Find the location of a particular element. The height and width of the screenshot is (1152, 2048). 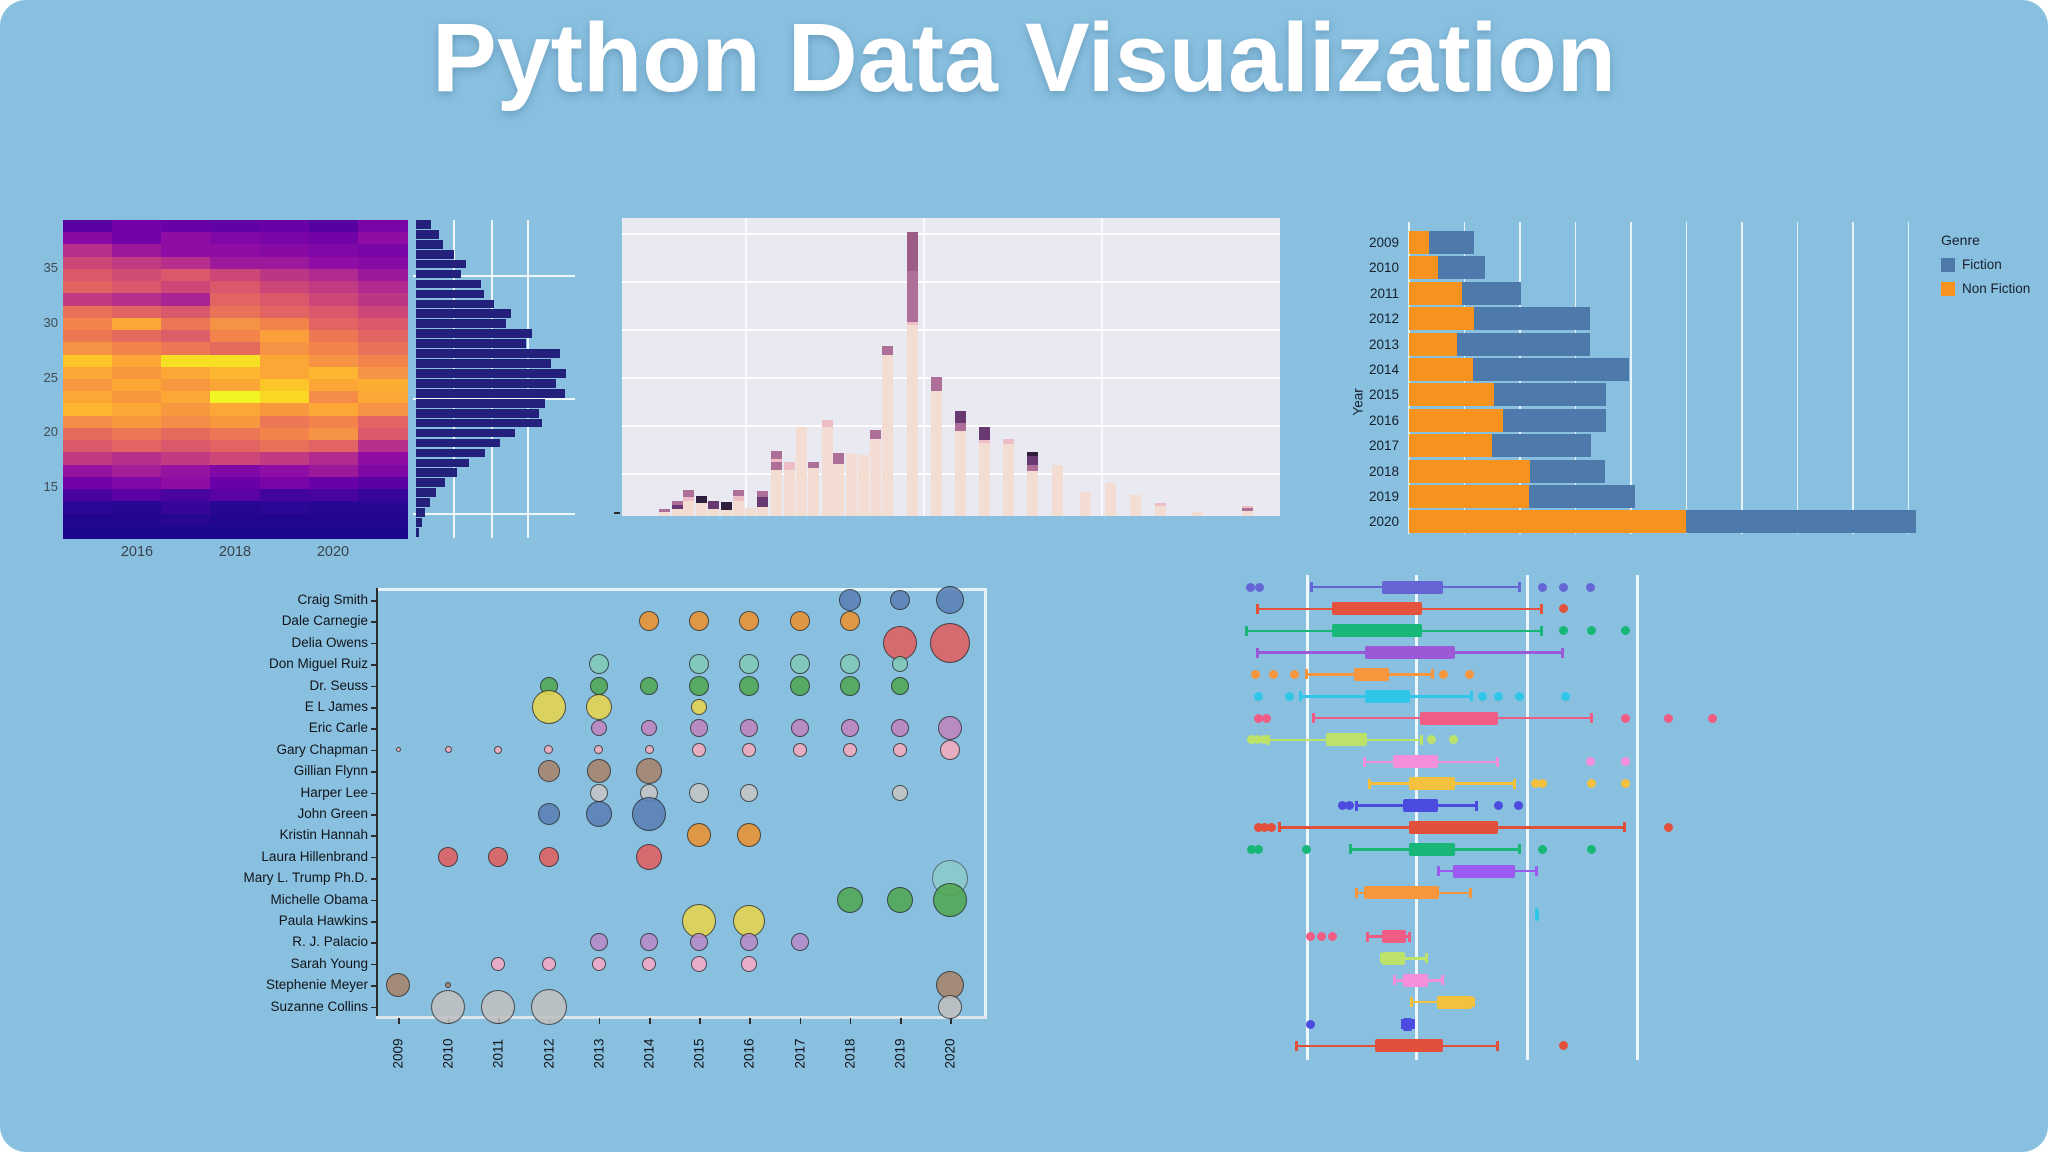

heatmap-x-tick-label: 2016 is located at coordinates (137, 552).